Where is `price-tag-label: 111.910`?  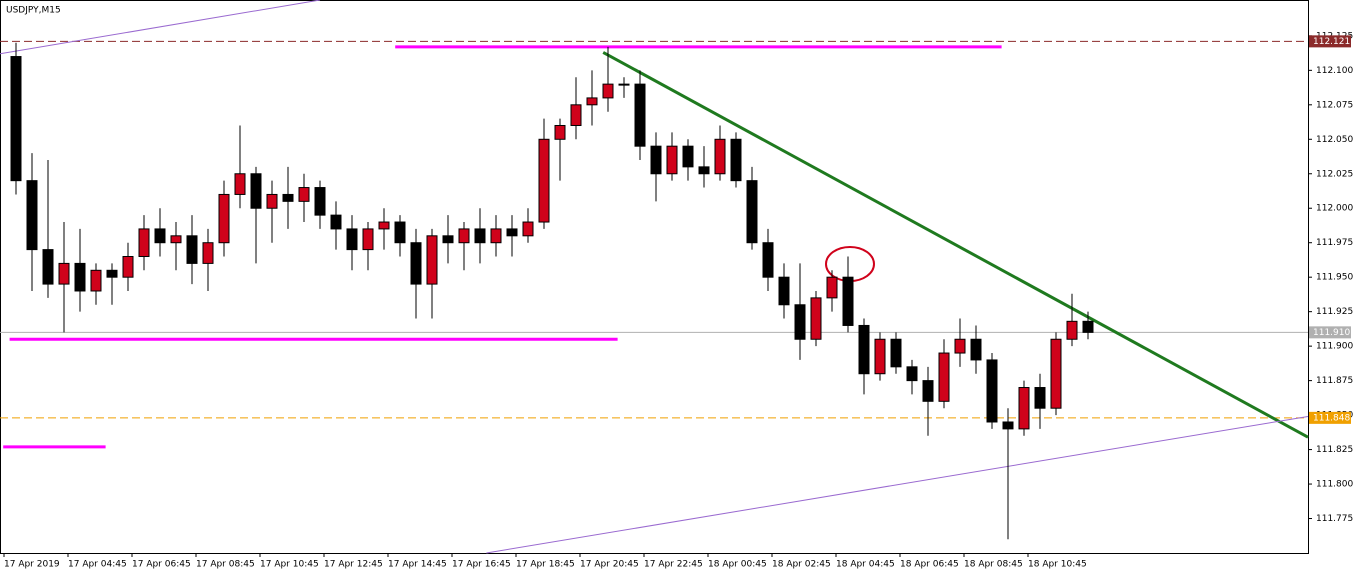 price-tag-label: 111.910 is located at coordinates (1331, 333).